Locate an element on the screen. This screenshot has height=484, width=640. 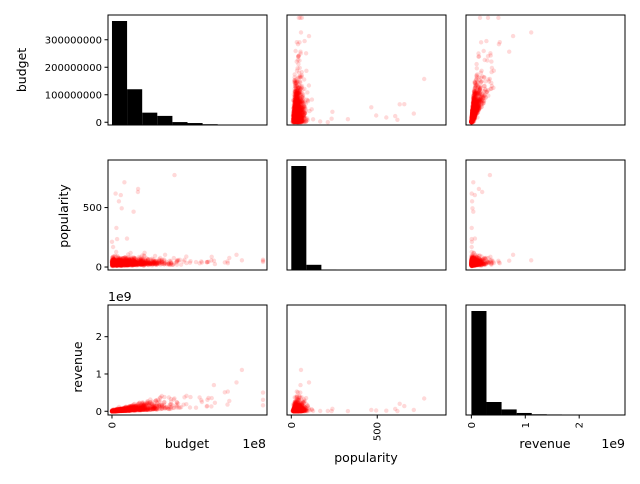
panel-popularity-vs-budget: 0 500 is located at coordinates (175, 217).